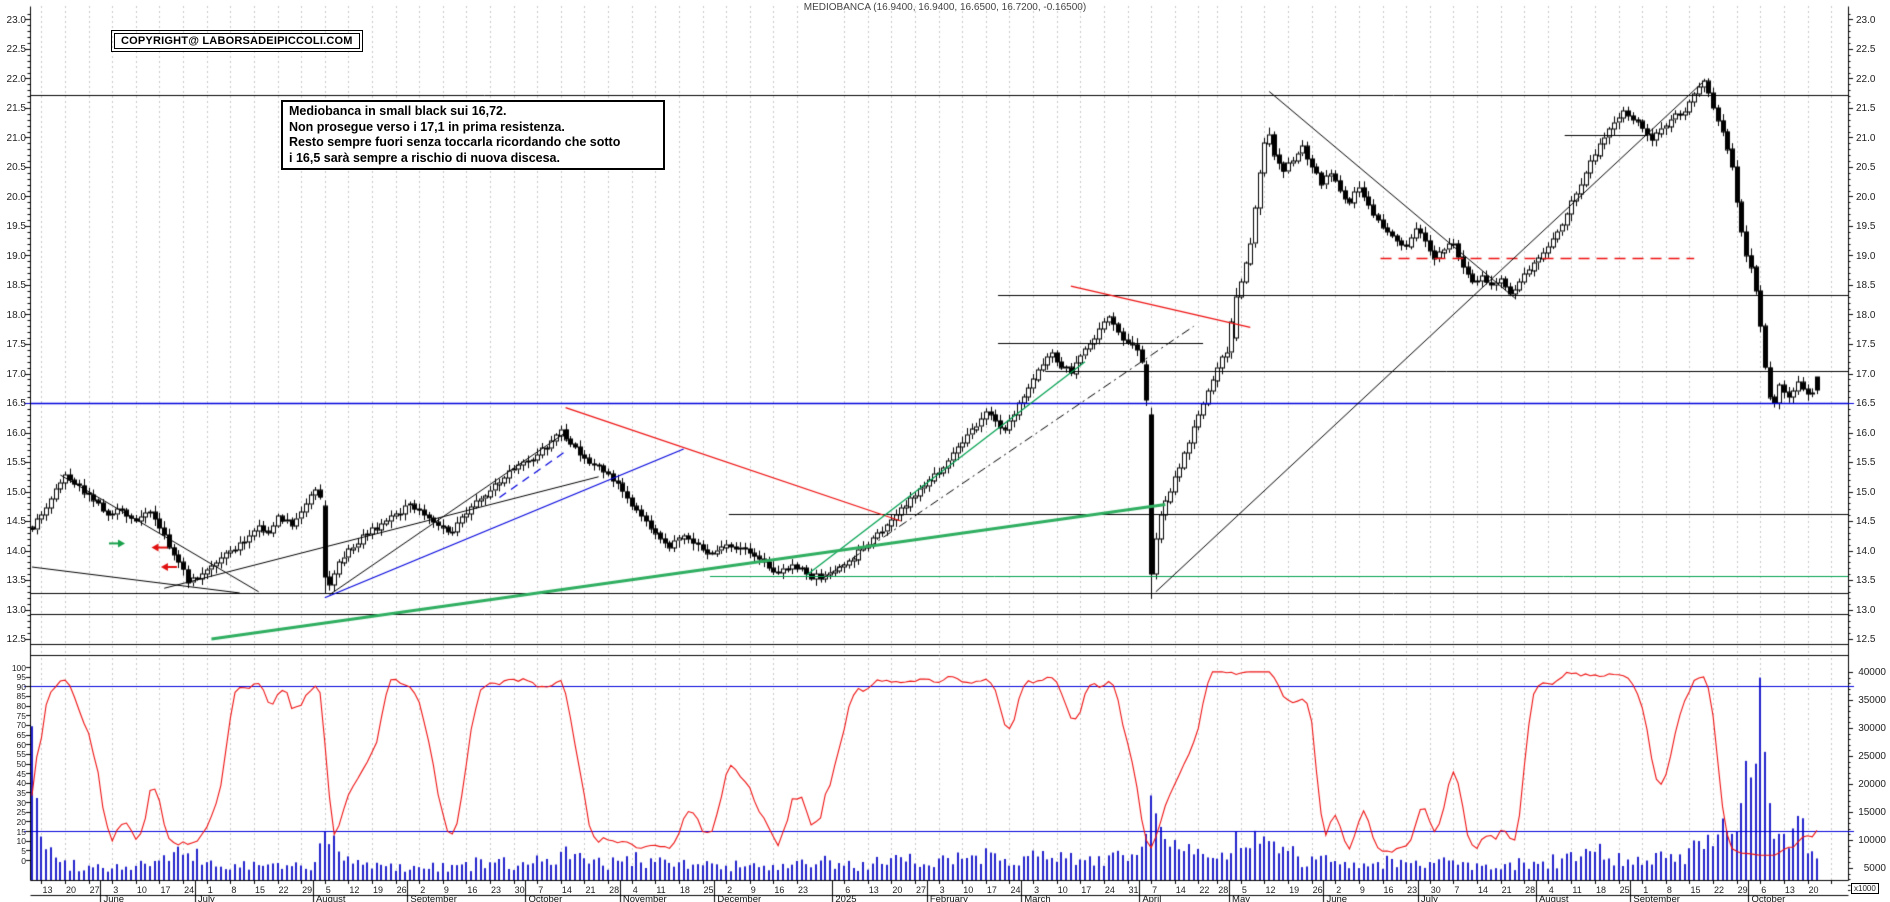  What do you see at coordinates (1866, 492) in the screenshot?
I see `price-tick-label-right: 15.0` at bounding box center [1866, 492].